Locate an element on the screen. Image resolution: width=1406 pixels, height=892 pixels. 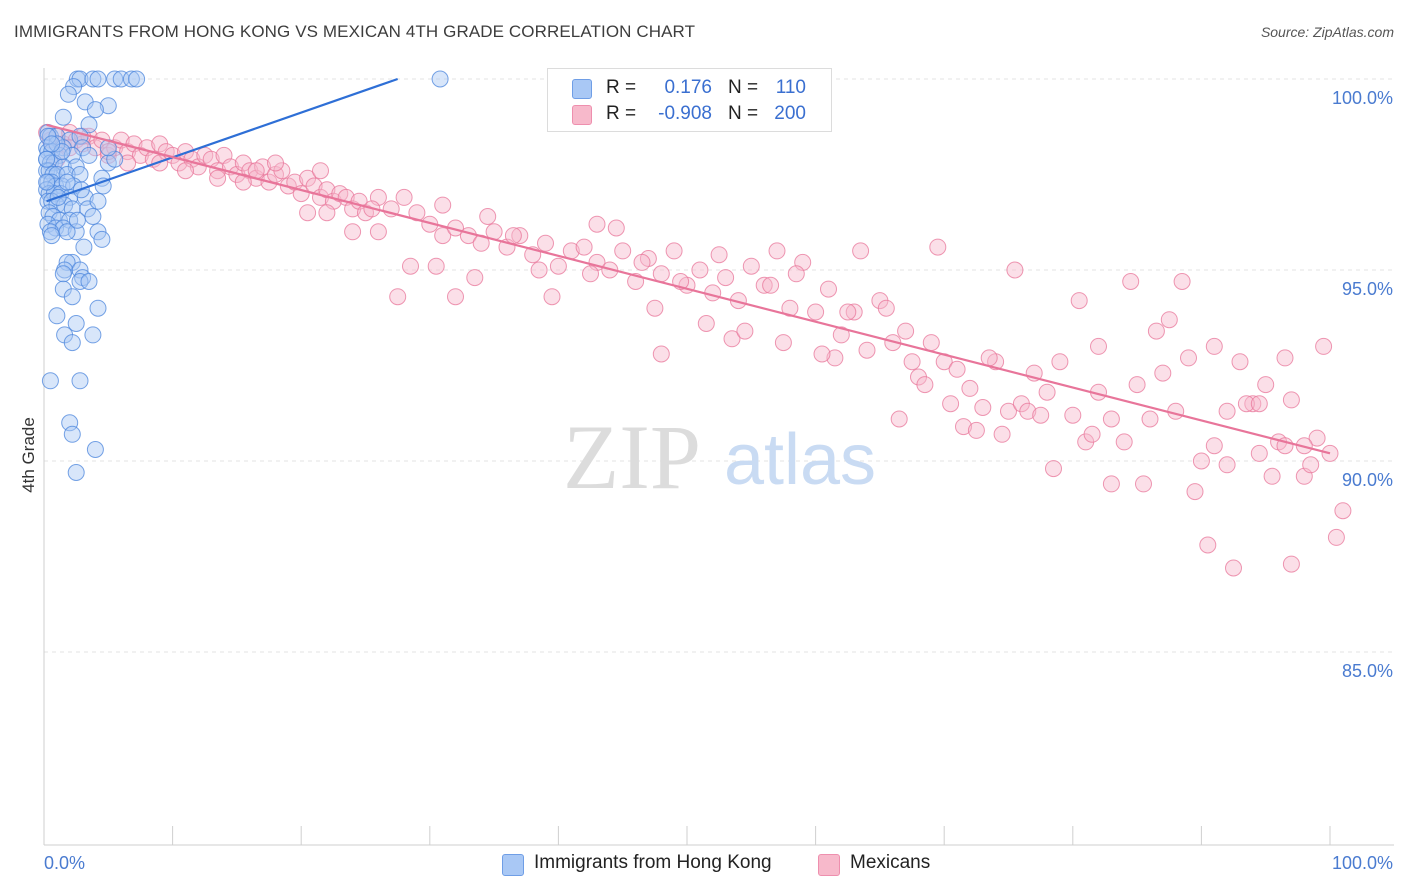
legend-r-value: -0.908 is located at coordinates (685, 113).